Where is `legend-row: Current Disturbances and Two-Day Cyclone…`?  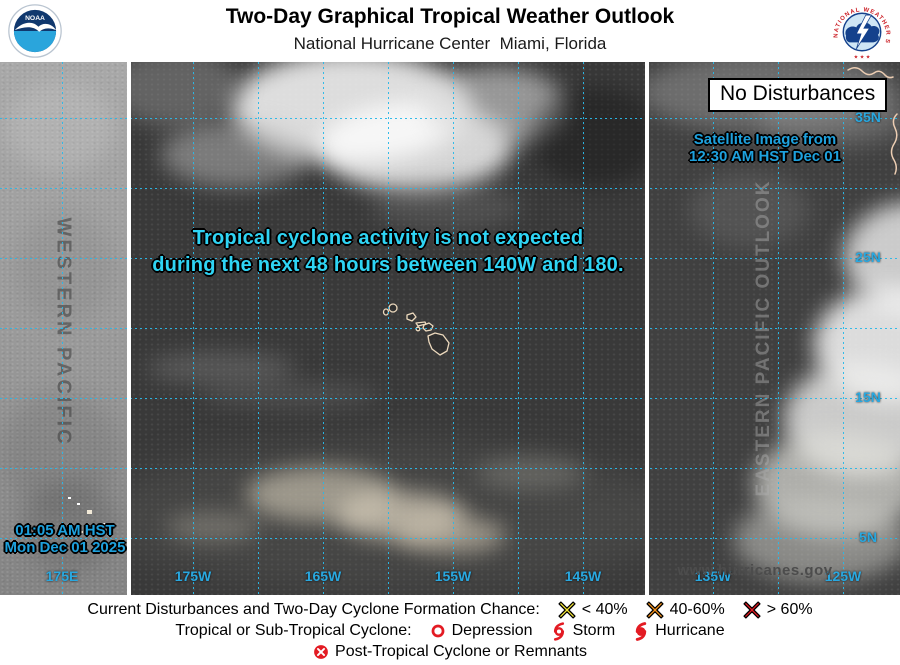 legend-row: Current Disturbances and Two-Day Cyclone… is located at coordinates (450, 610).